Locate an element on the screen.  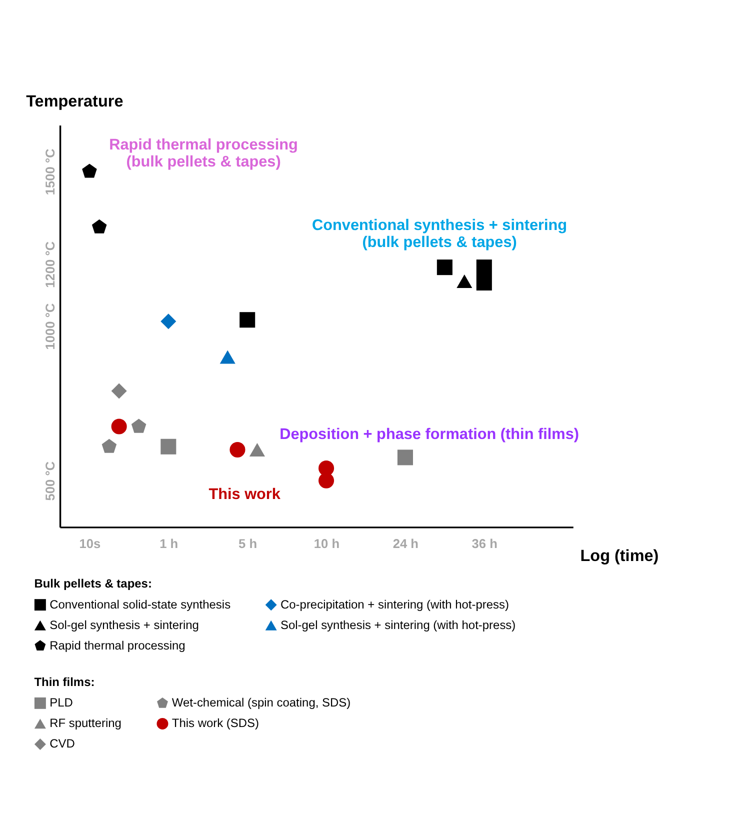
y-tick-label: 1500 °C is located at coordinates (50, 172).